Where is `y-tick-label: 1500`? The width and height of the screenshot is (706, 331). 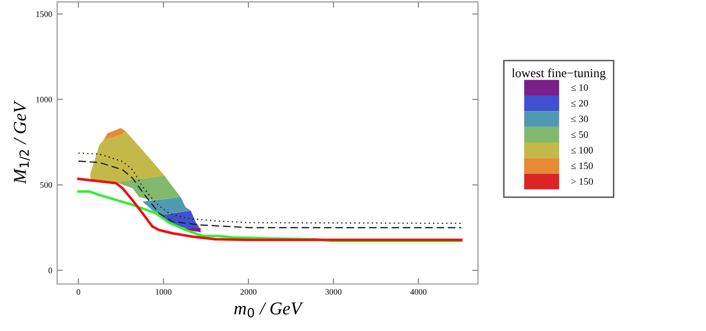 y-tick-label: 1500 is located at coordinates (44, 14).